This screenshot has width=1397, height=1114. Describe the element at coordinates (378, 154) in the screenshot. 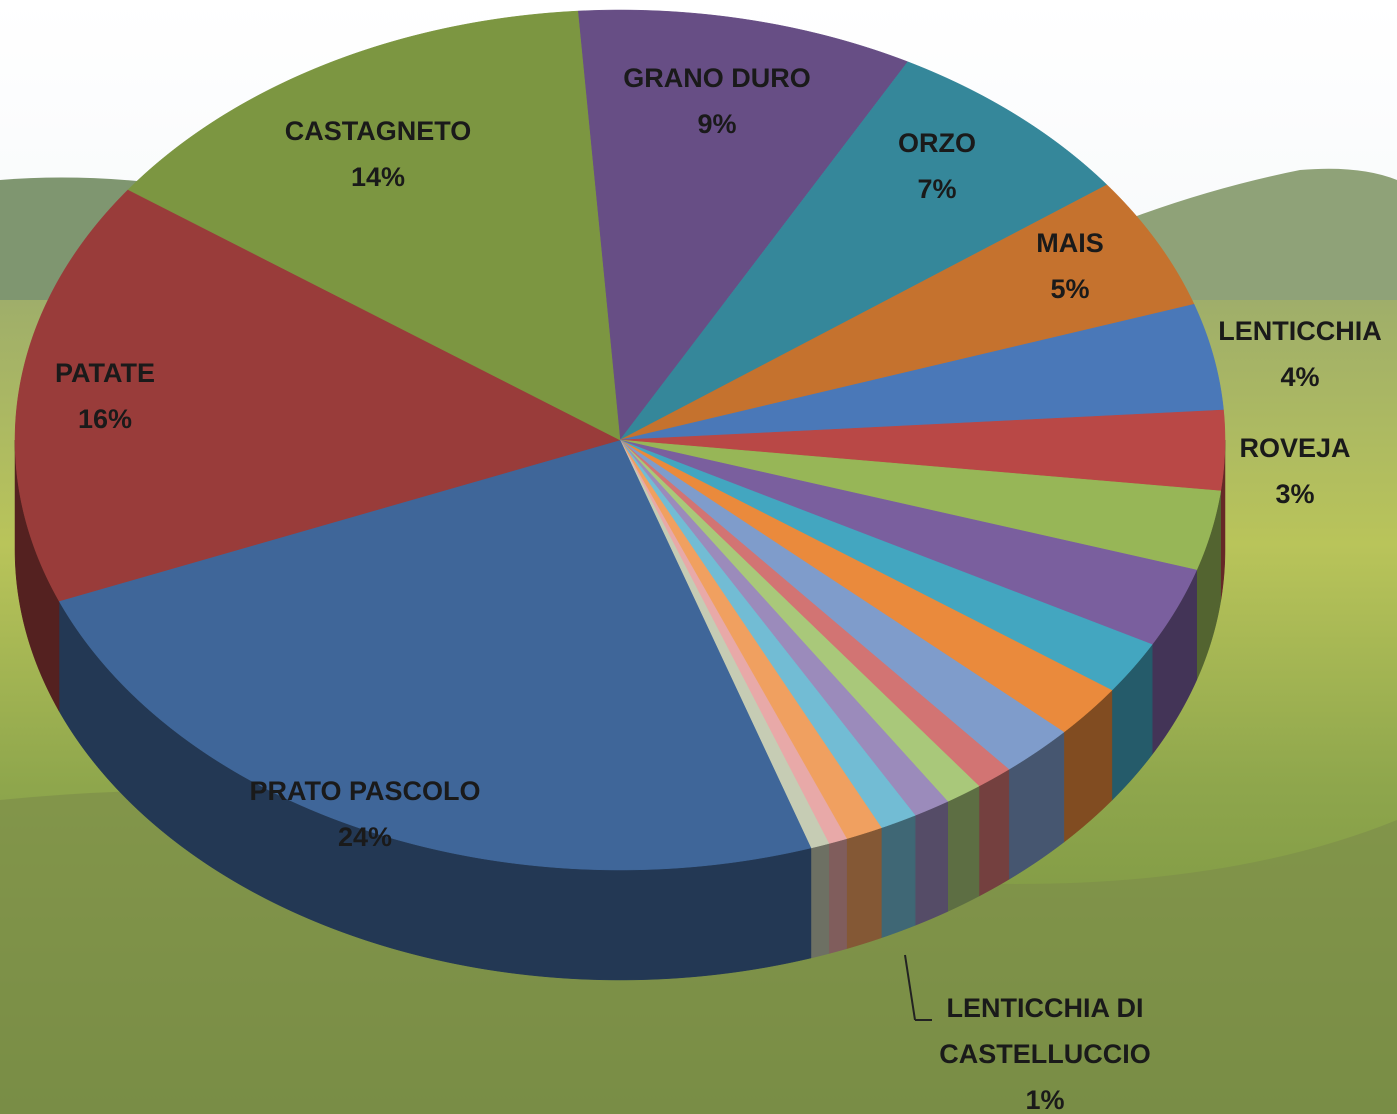

I see `slice-label: CASTAGNETO 14%` at that location.